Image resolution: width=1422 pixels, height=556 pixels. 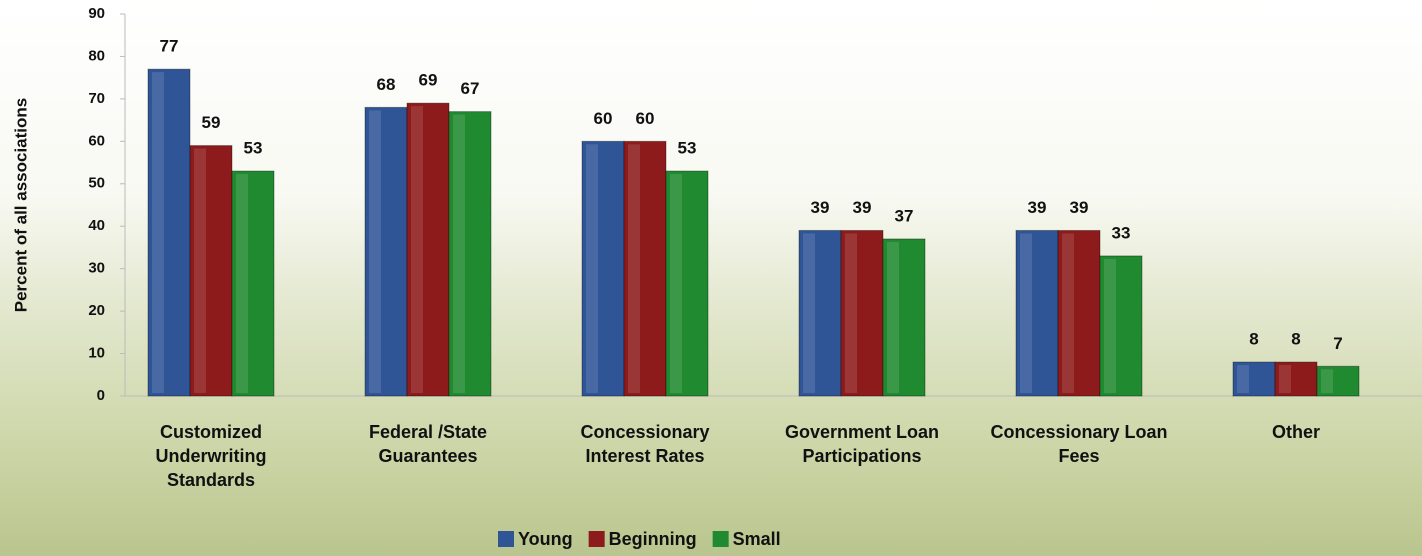 I want to click on label-line: Customized, so click(x=211, y=432).